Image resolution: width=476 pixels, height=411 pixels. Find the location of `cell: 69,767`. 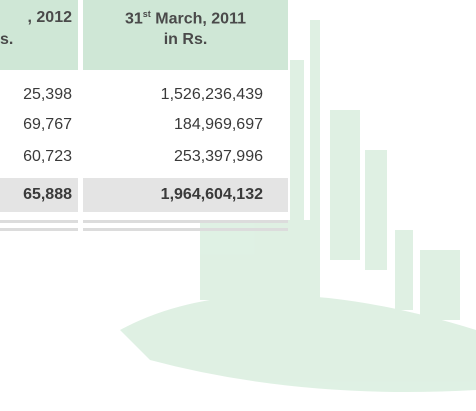

cell: 69,767 is located at coordinates (47, 124).